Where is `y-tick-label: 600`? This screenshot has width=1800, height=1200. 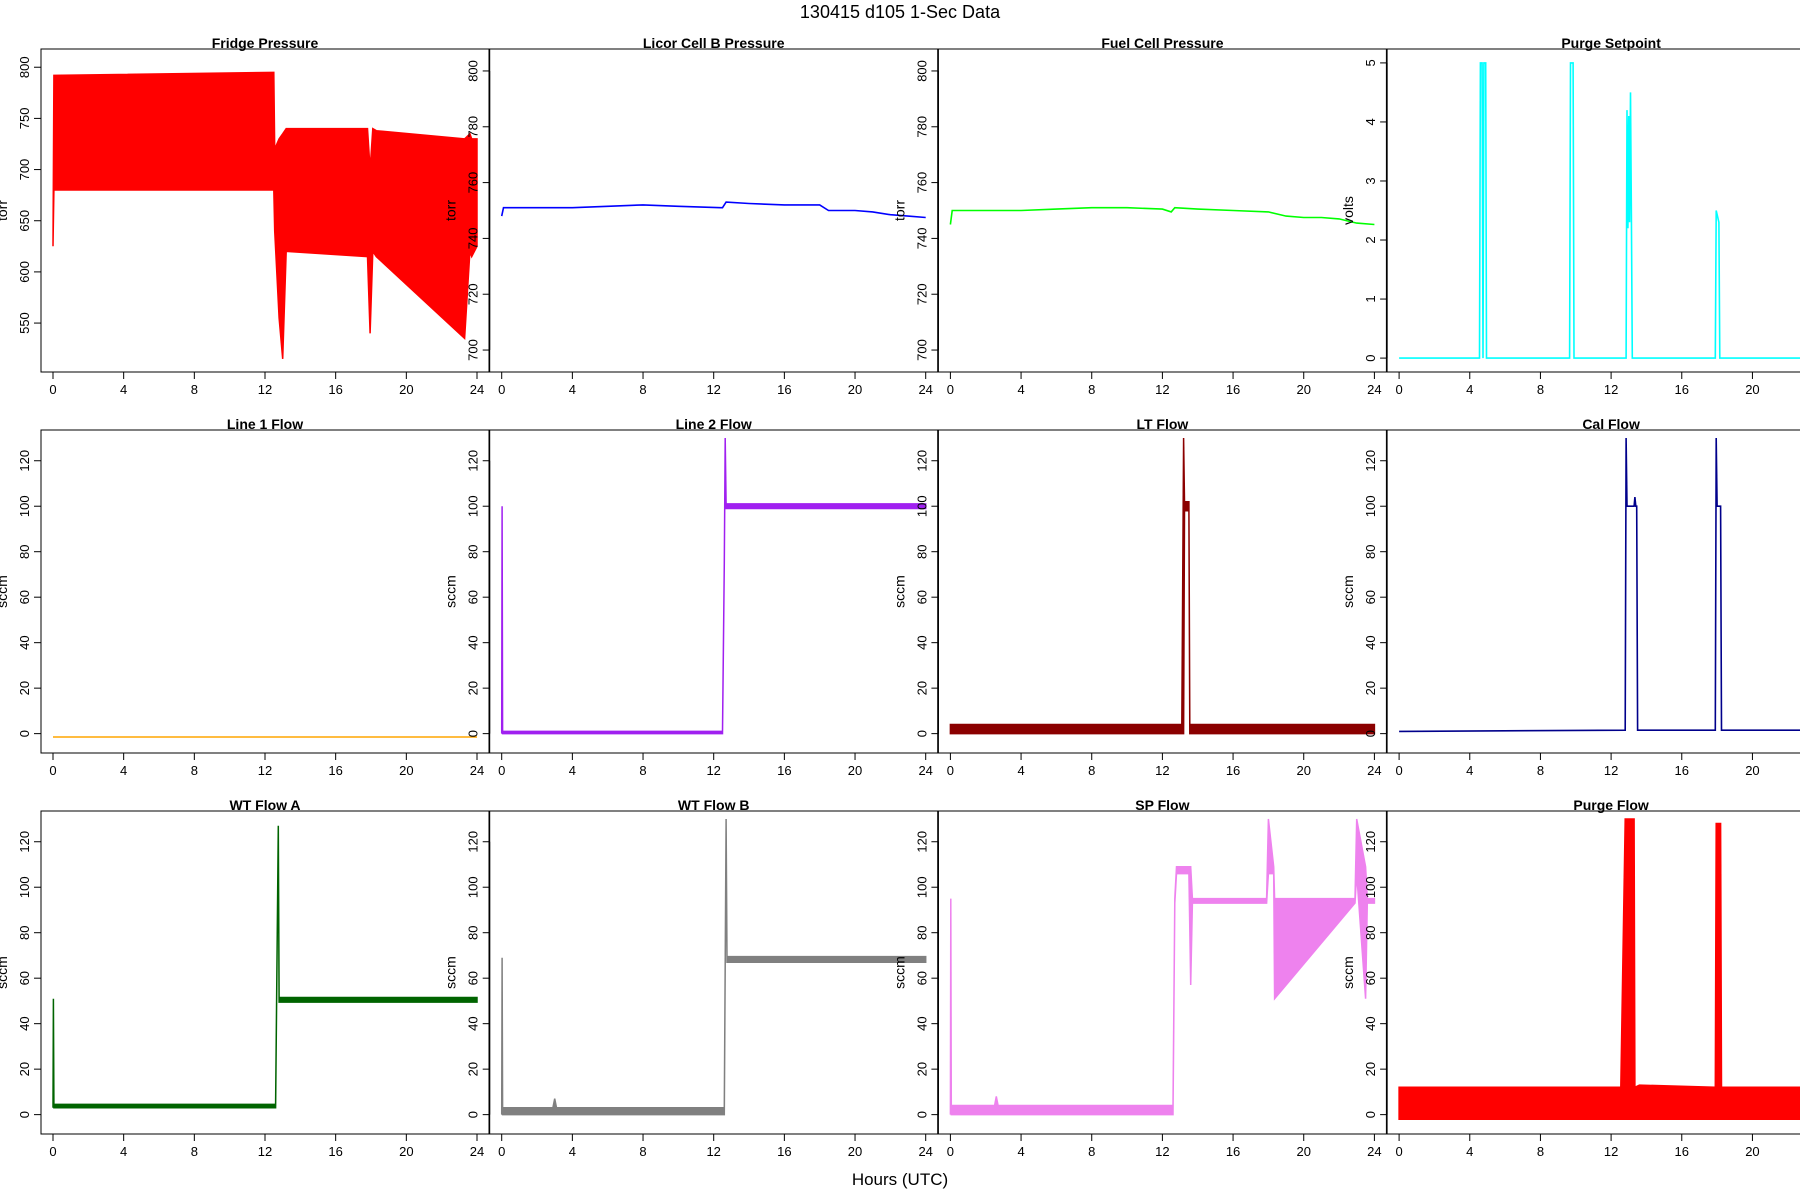
y-tick-label: 600 is located at coordinates (24, 272).